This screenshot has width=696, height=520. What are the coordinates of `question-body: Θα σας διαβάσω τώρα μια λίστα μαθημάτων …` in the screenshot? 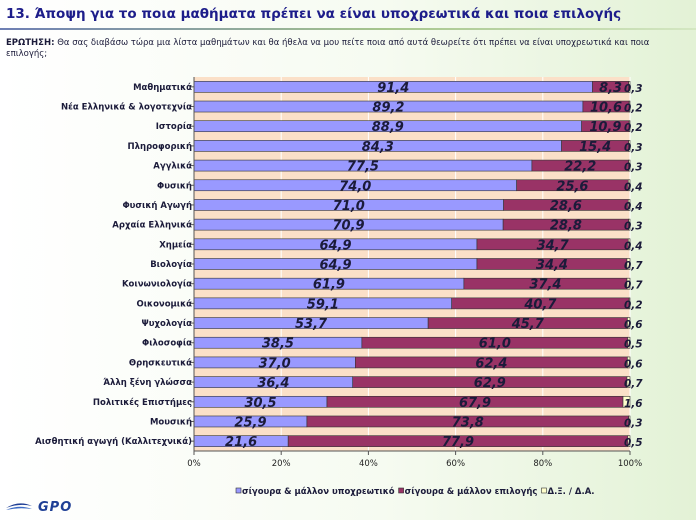 It's located at (328, 48).